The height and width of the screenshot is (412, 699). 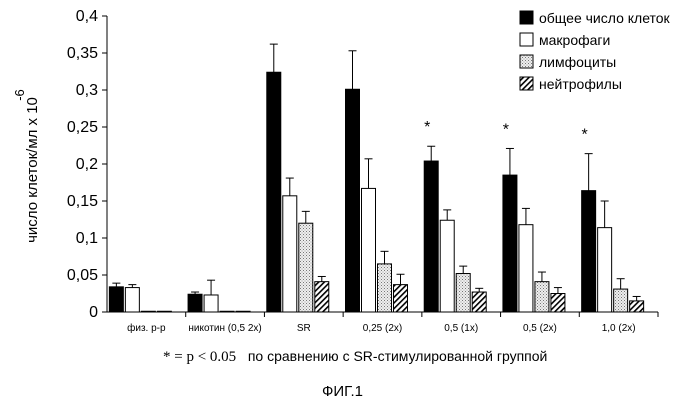 I want to click on x-tick-label: 0,25 (2х), so click(x=382, y=328).